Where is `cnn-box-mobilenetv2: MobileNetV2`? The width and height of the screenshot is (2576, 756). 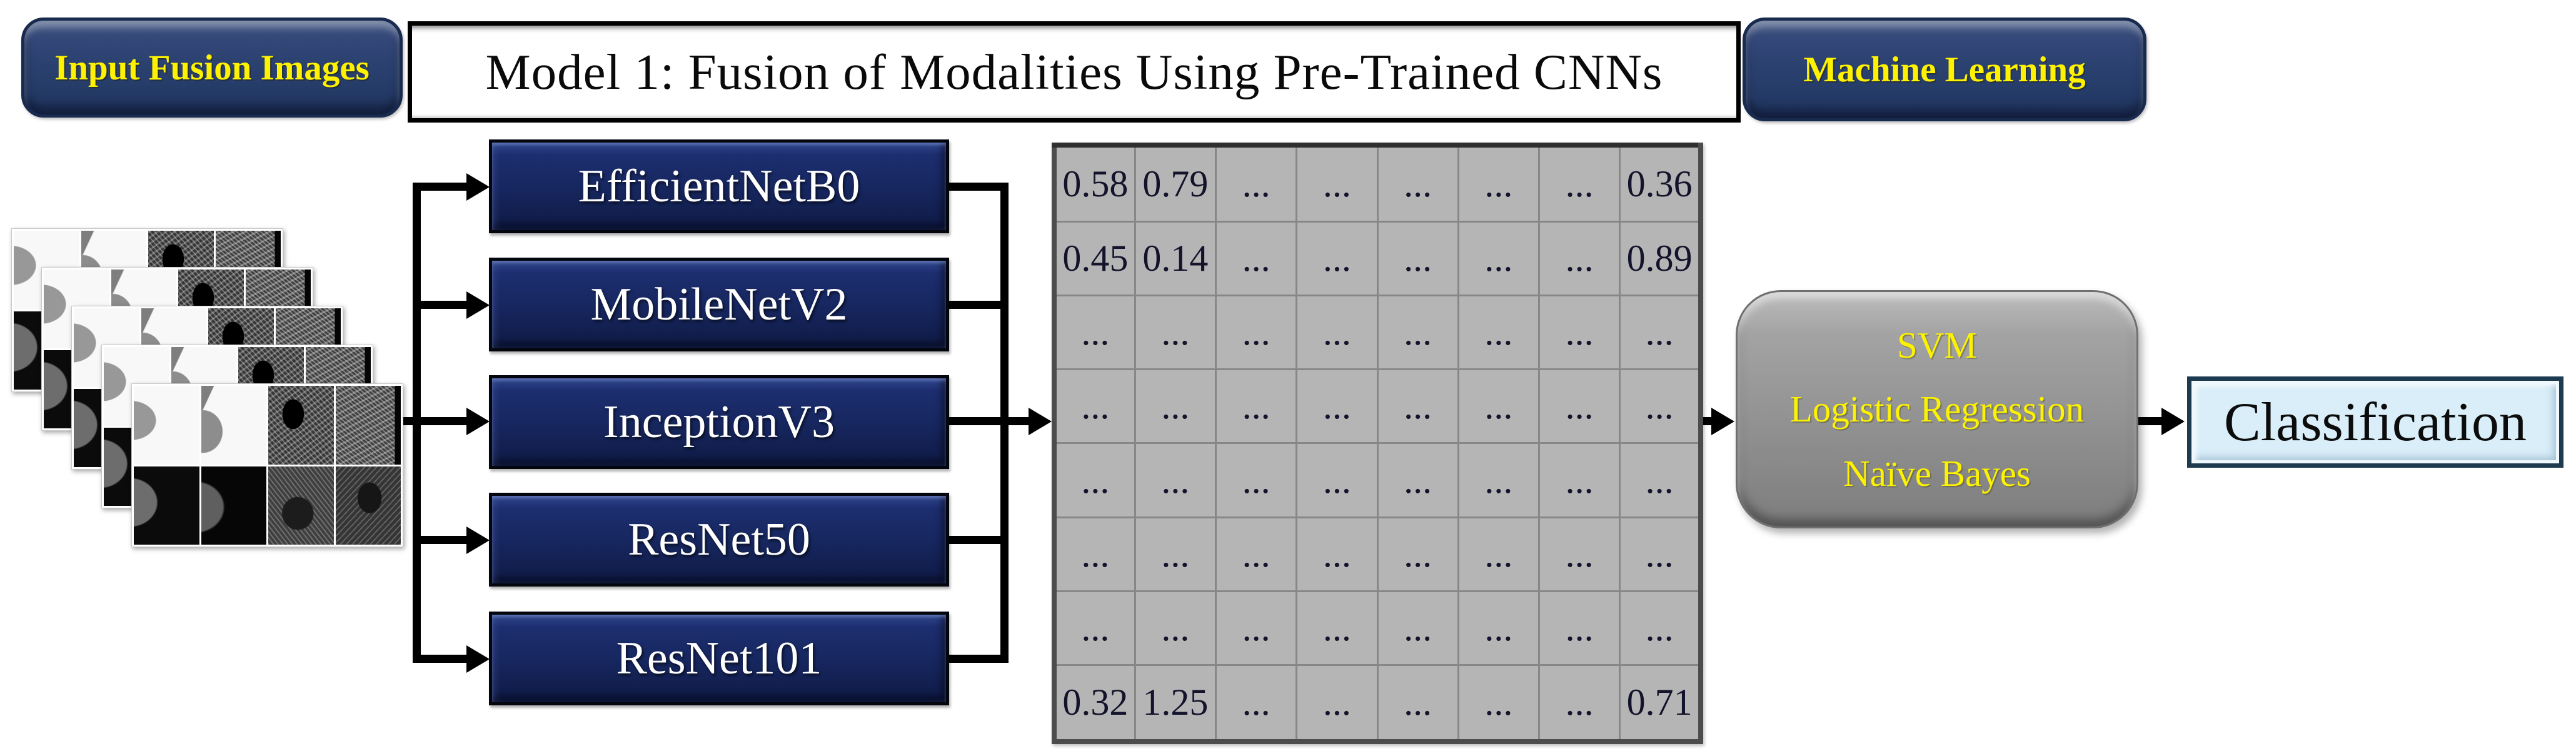 cnn-box-mobilenetv2: MobileNetV2 is located at coordinates (719, 305).